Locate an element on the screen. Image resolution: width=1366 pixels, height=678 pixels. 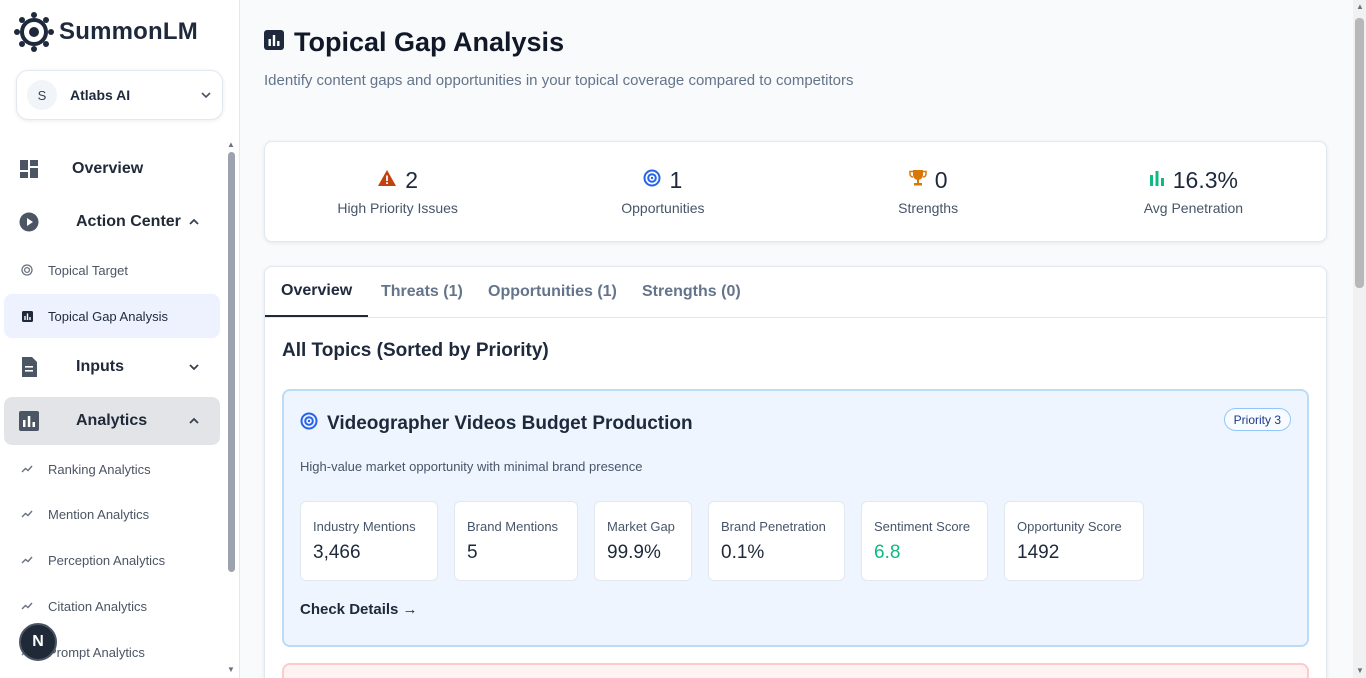
sidebar-item-label: Overview is located at coordinates (108, 168).